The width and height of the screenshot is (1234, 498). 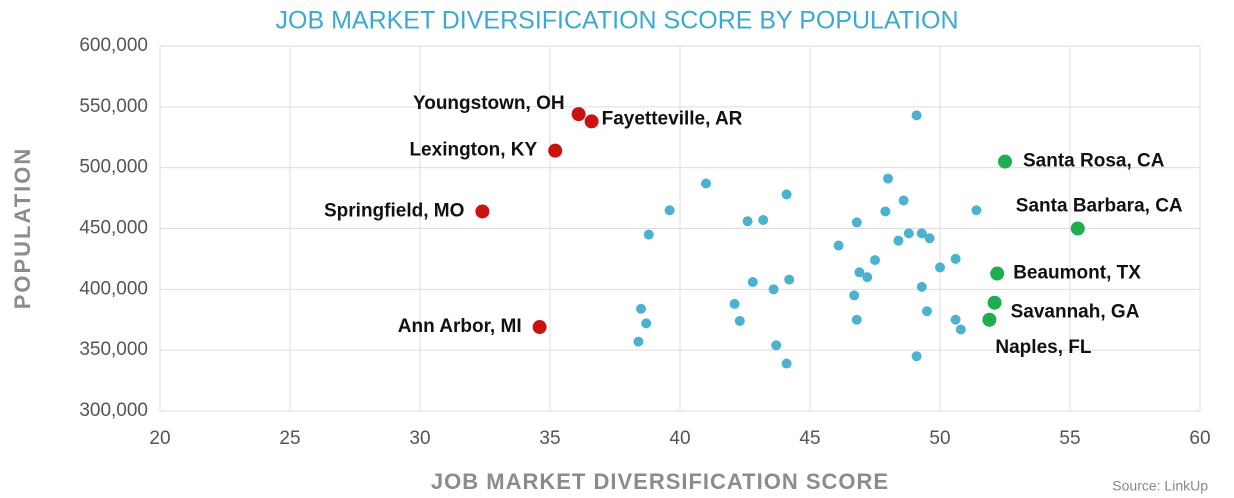 I want to click on point-label: Santa Rosa, CA, so click(x=1094, y=161).